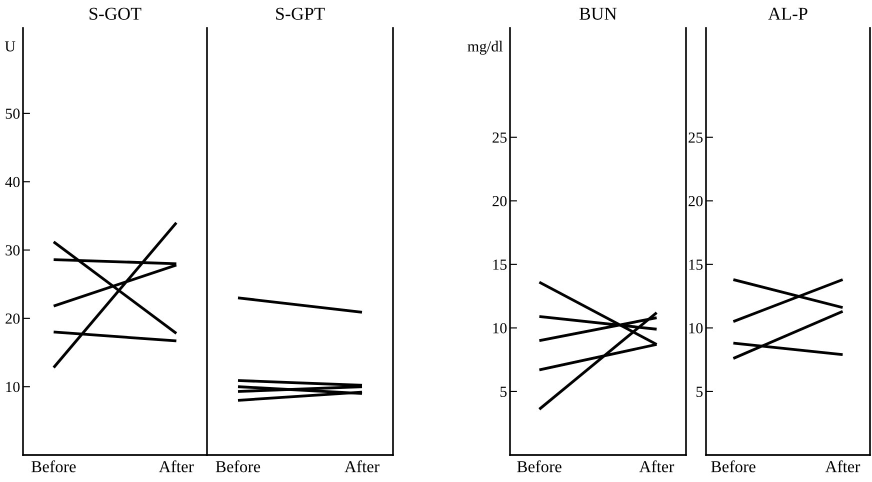  Describe the element at coordinates (598, 14) in the screenshot. I see `chart-title: BUN` at that location.